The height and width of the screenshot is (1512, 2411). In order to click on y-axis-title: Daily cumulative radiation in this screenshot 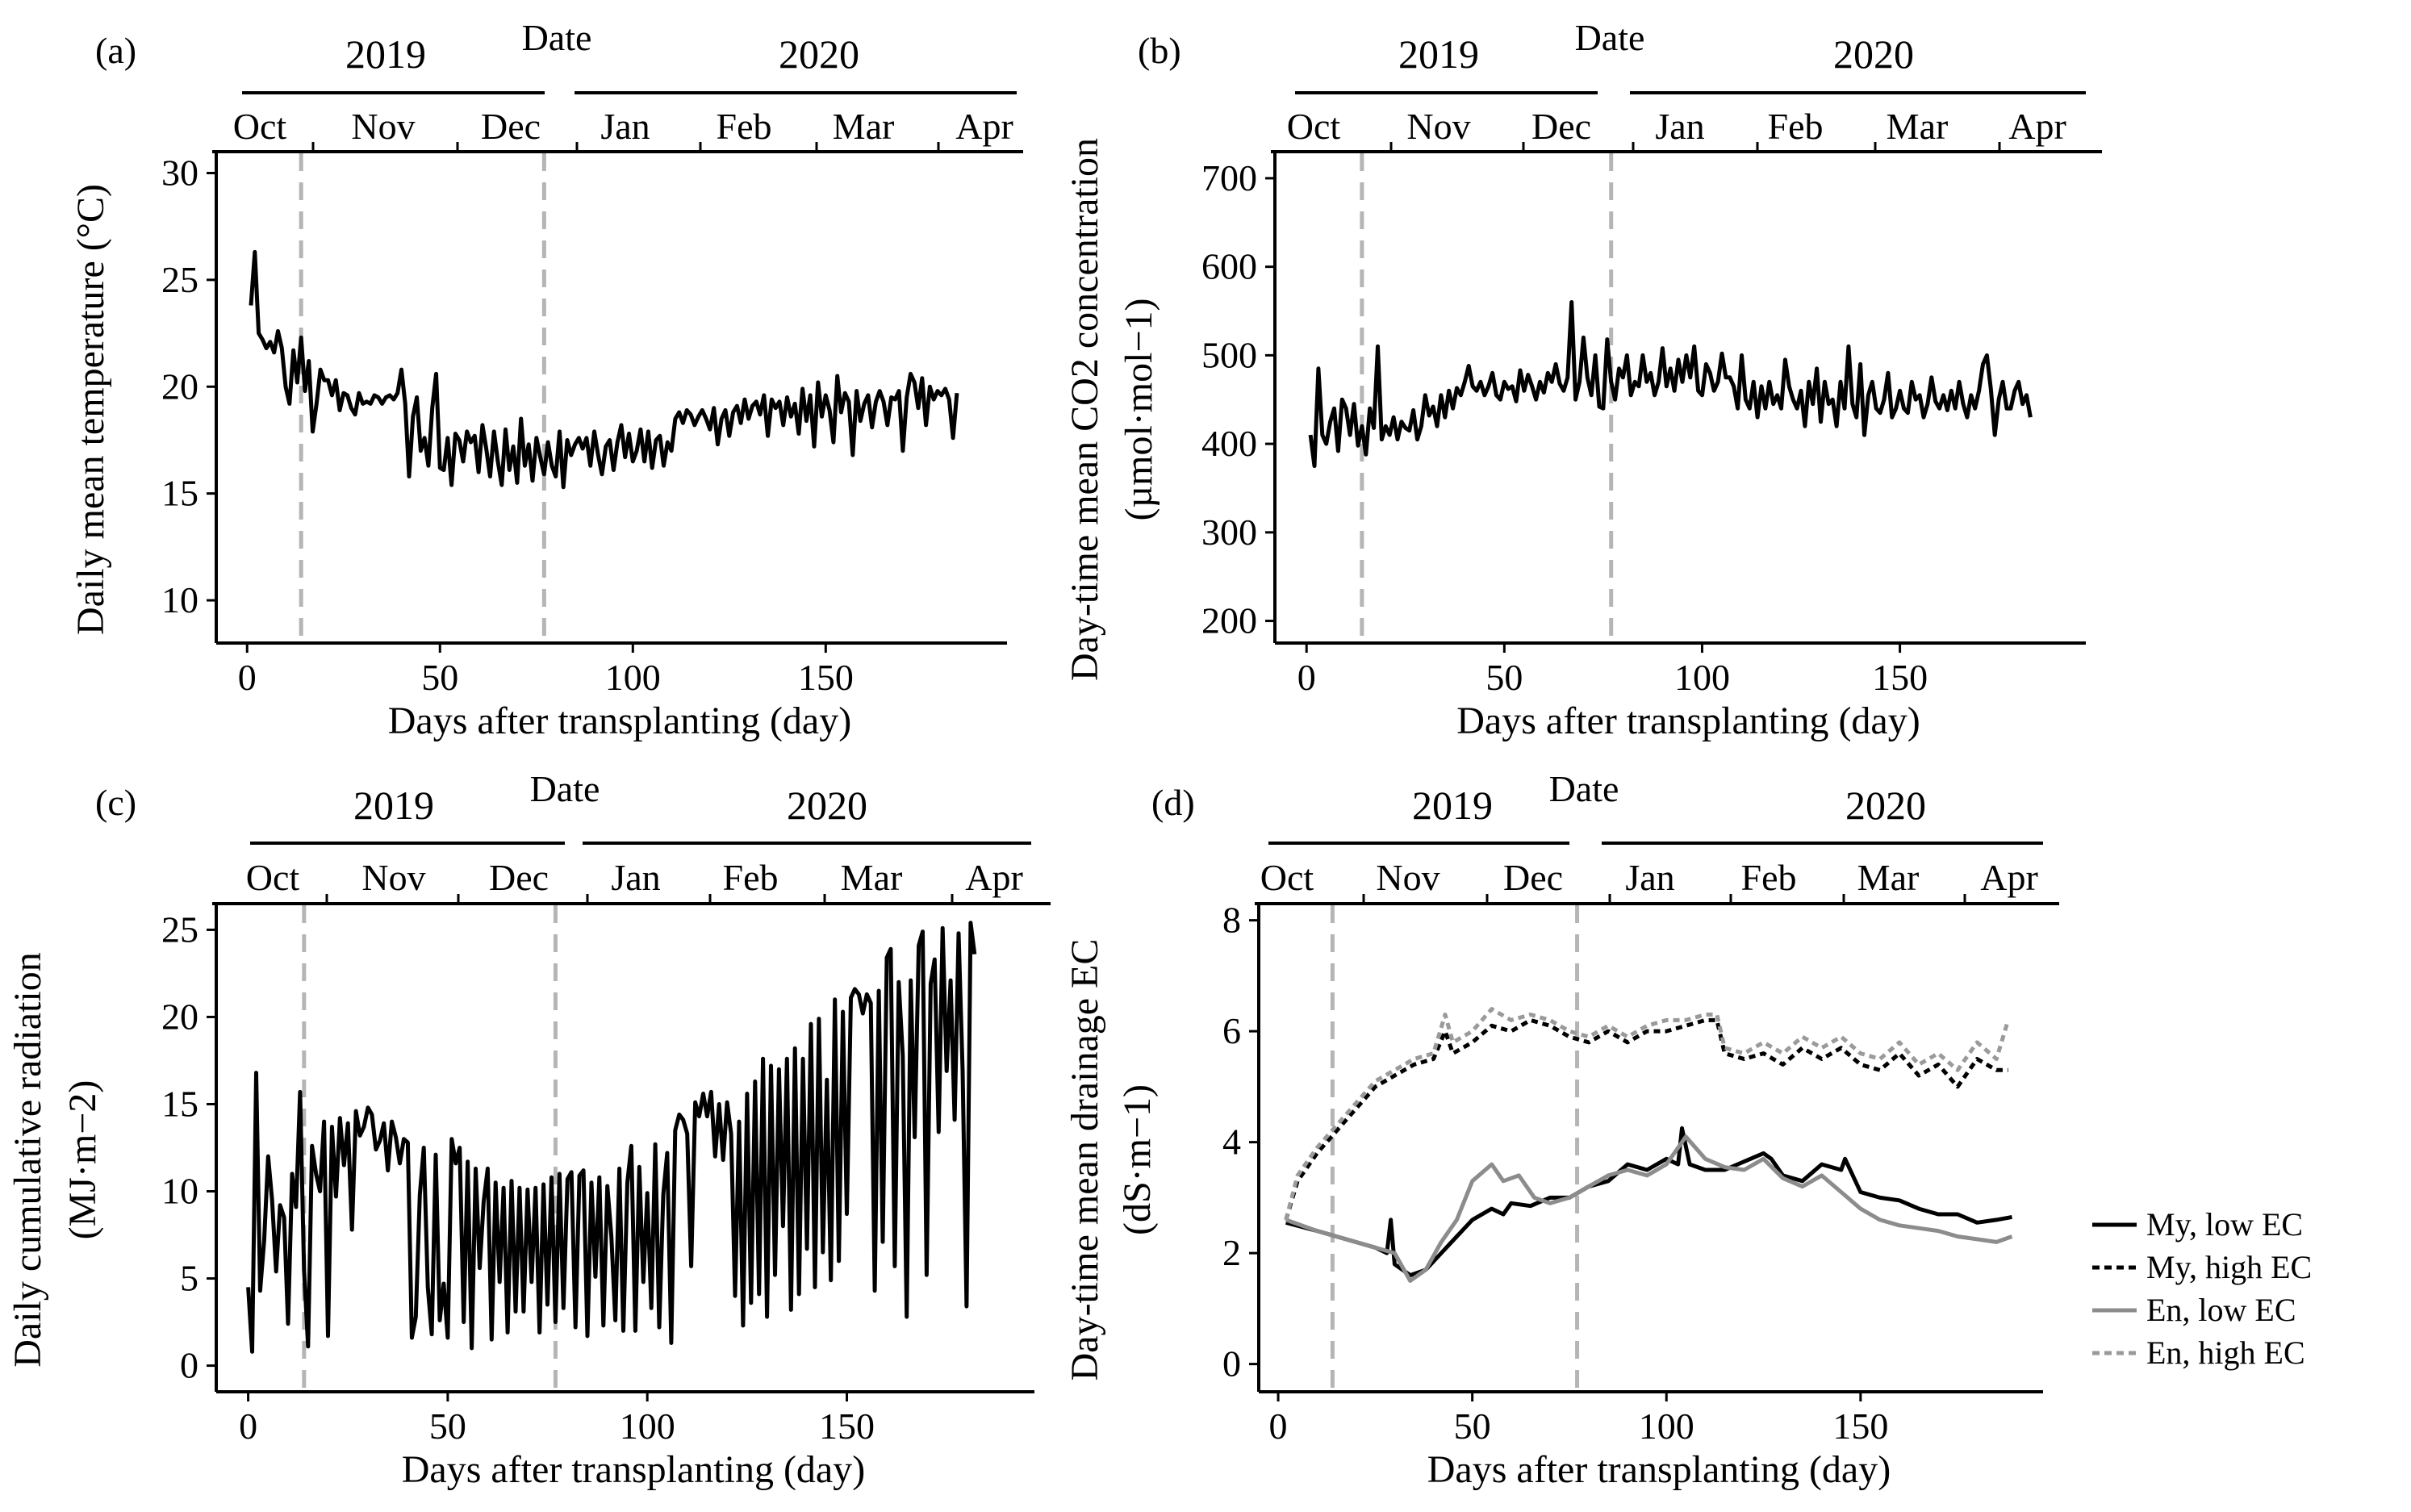, I will do `click(28, 1160)`.